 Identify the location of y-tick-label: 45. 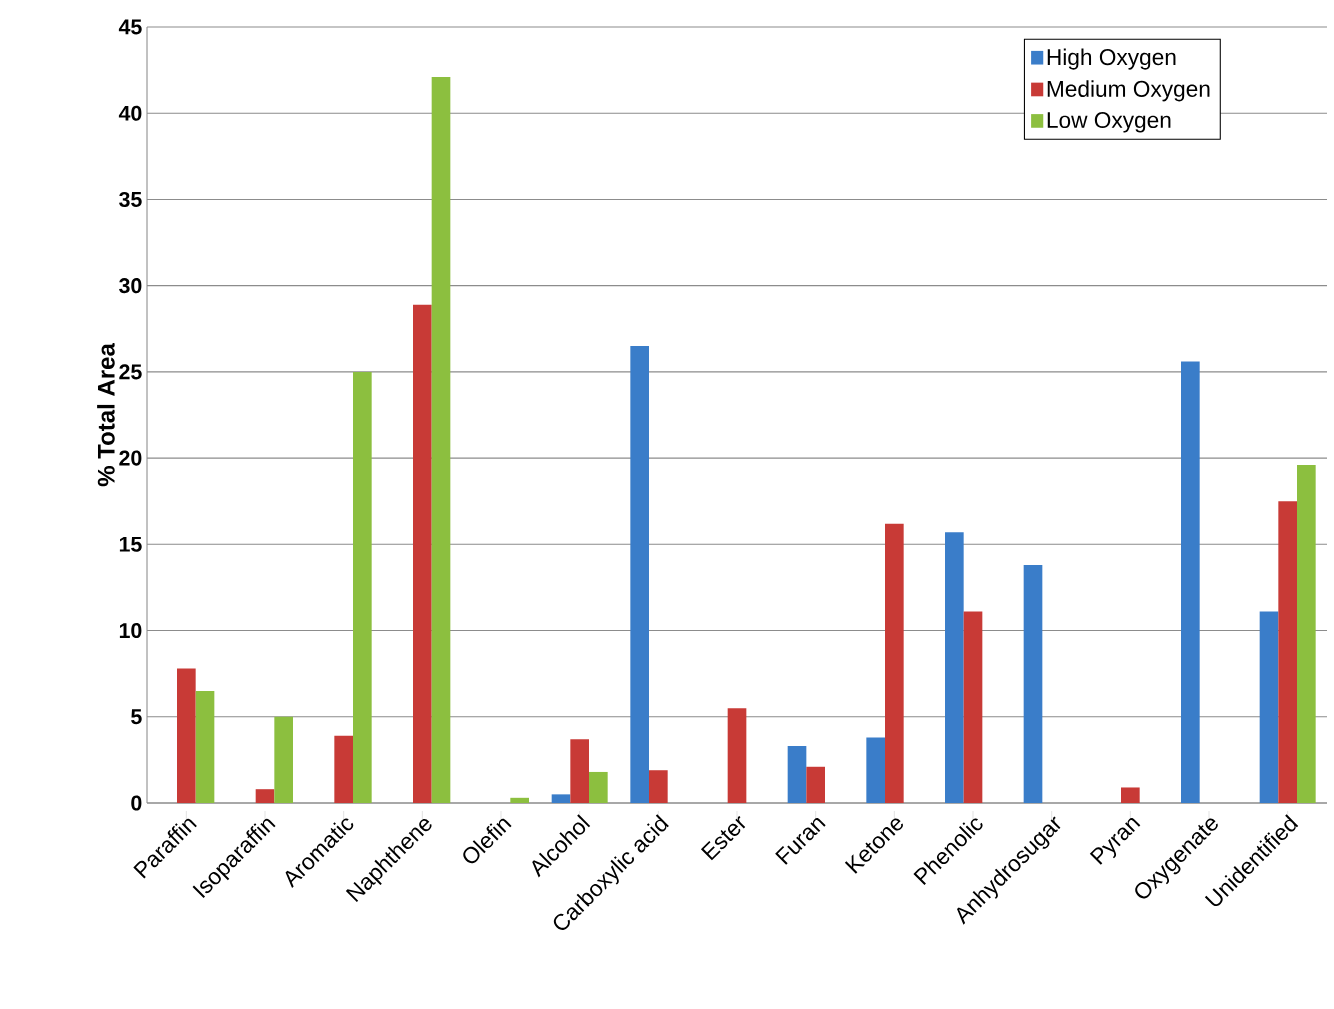
(130, 27).